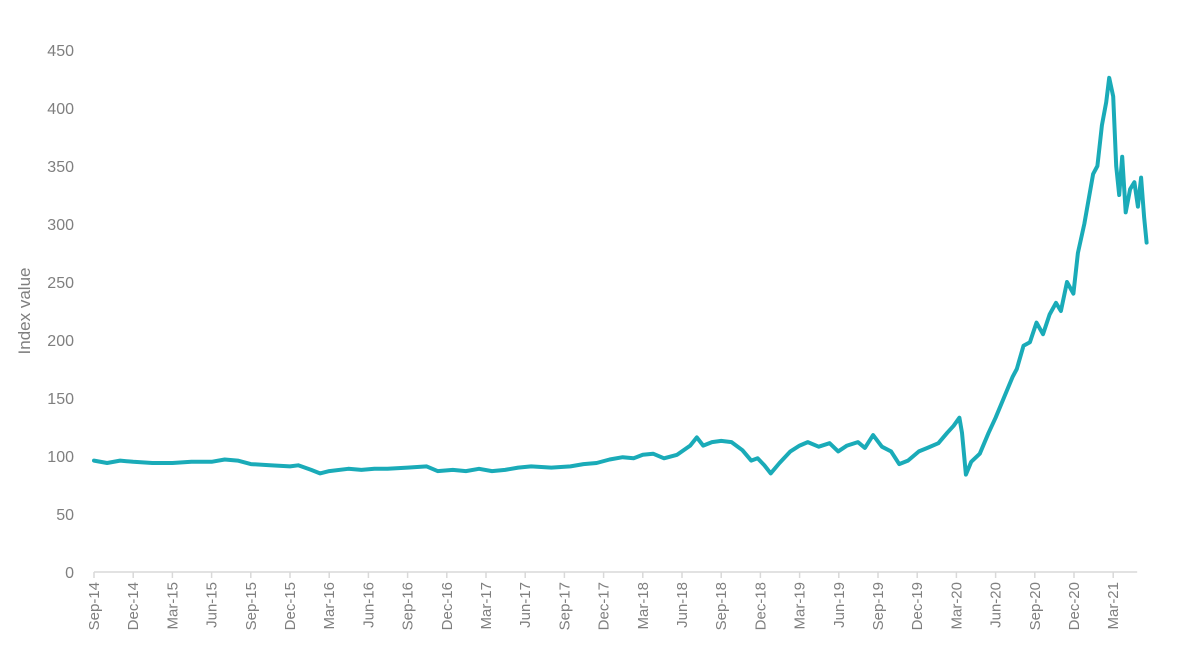 Image resolution: width=1180 pixels, height=666 pixels. I want to click on x-tick-label: Jun-16, so click(368, 605).